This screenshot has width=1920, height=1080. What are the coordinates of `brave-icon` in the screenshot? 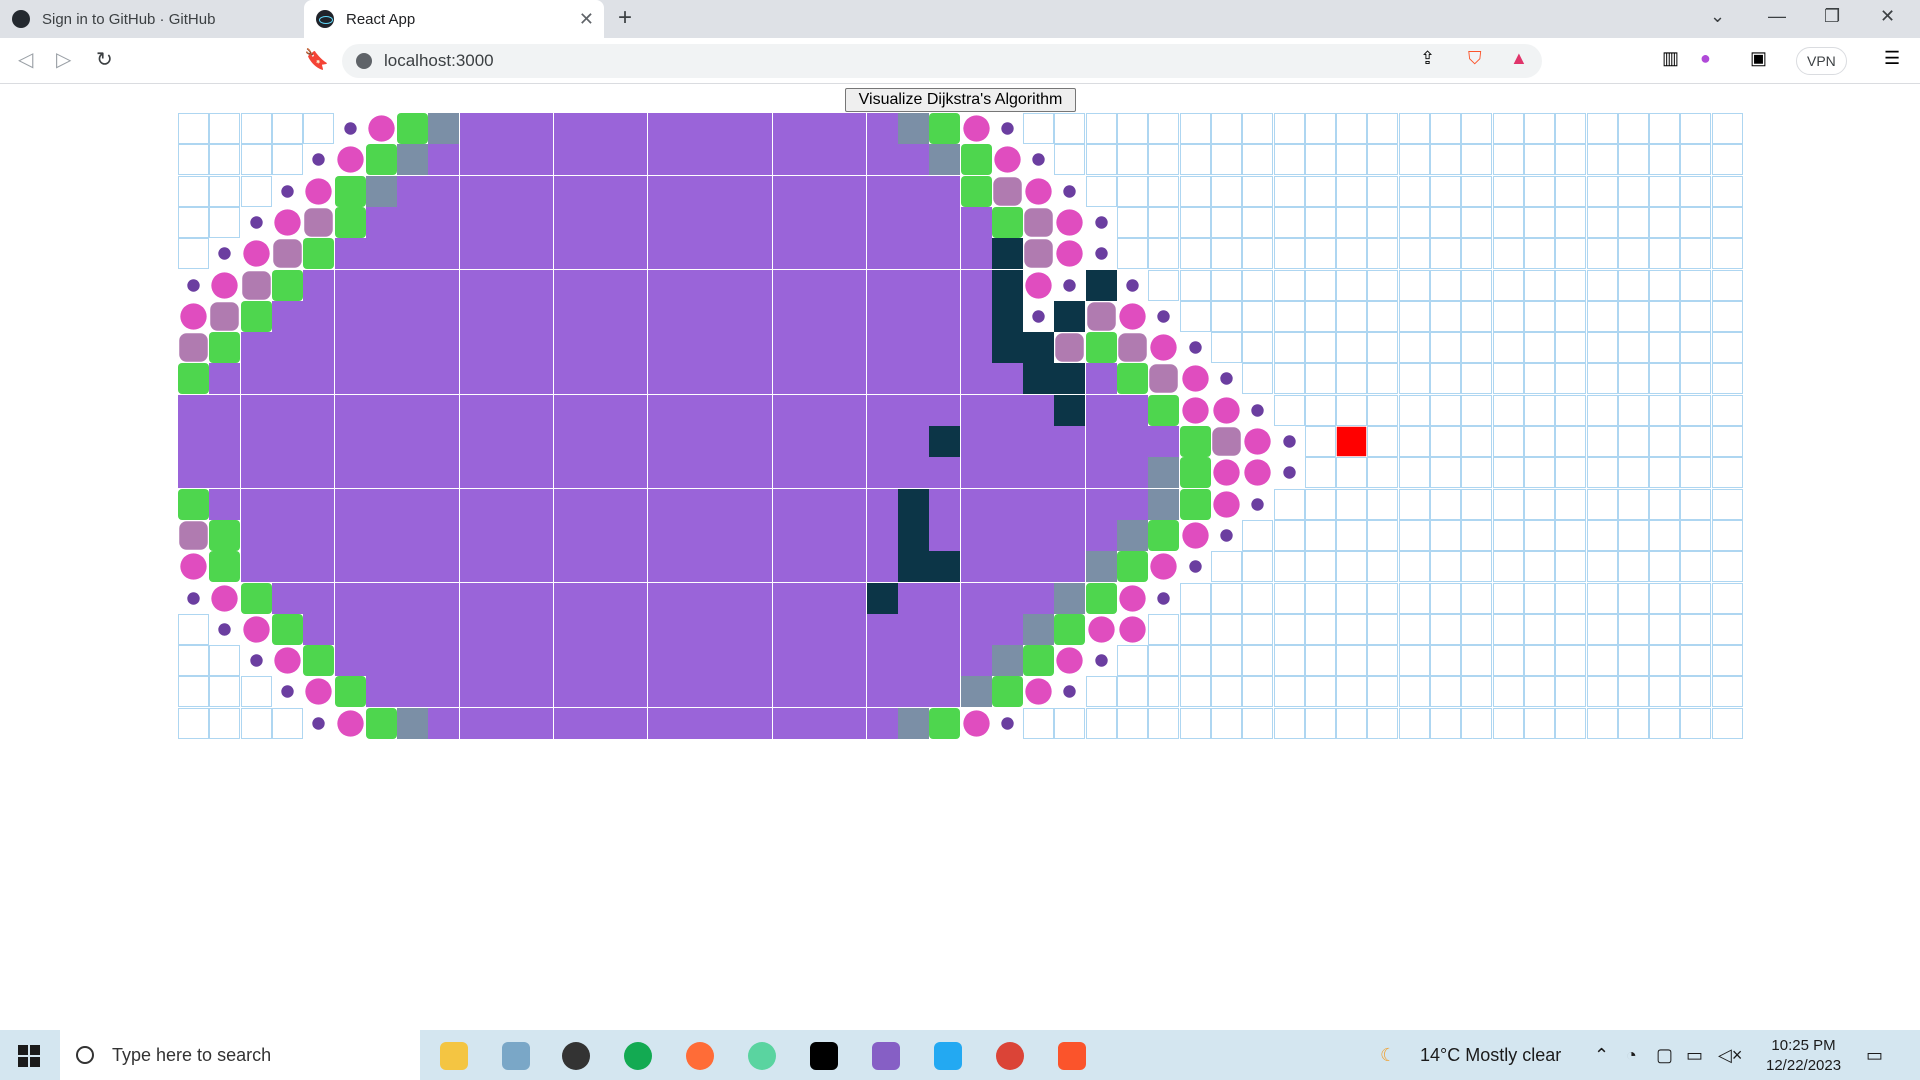 It's located at (1072, 1056).